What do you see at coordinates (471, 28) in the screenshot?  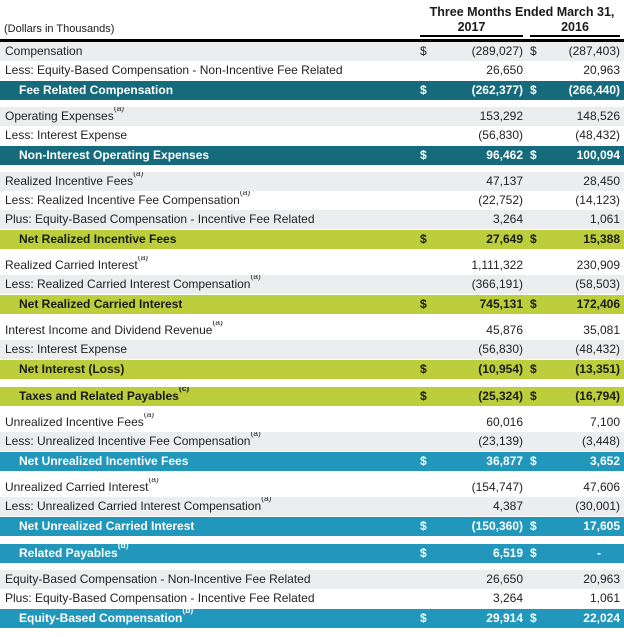 I see `column-header-2017: 2017` at bounding box center [471, 28].